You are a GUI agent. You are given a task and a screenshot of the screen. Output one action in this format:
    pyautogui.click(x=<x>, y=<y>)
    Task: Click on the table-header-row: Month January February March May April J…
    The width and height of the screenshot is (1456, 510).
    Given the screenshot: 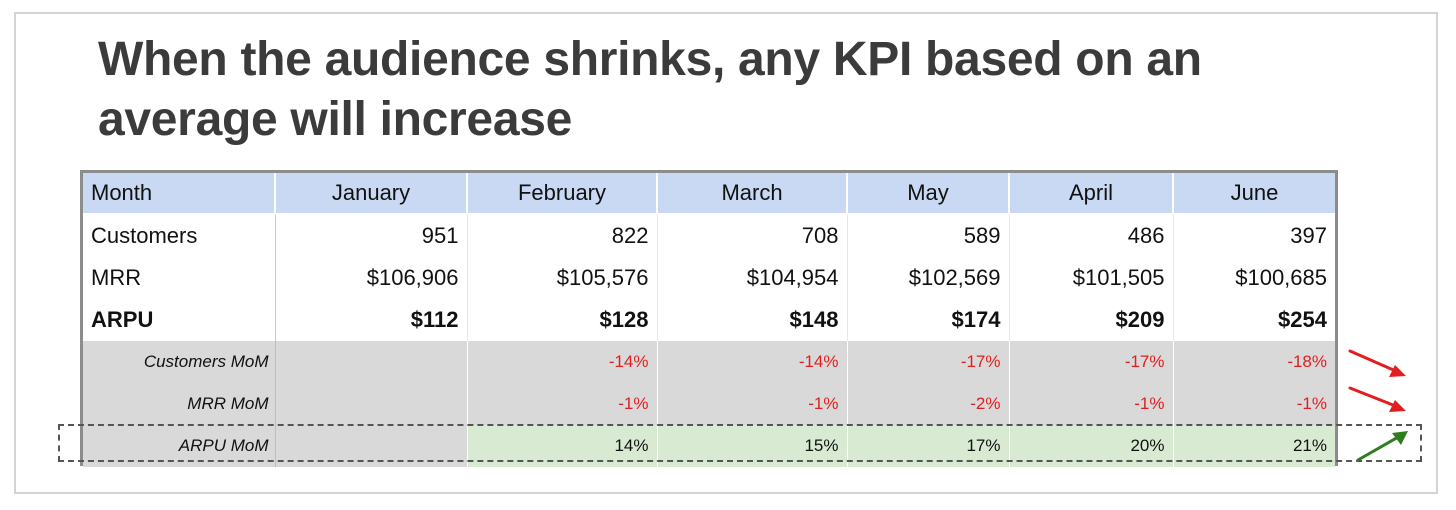 What is the action you would take?
    pyautogui.click(x=709, y=194)
    